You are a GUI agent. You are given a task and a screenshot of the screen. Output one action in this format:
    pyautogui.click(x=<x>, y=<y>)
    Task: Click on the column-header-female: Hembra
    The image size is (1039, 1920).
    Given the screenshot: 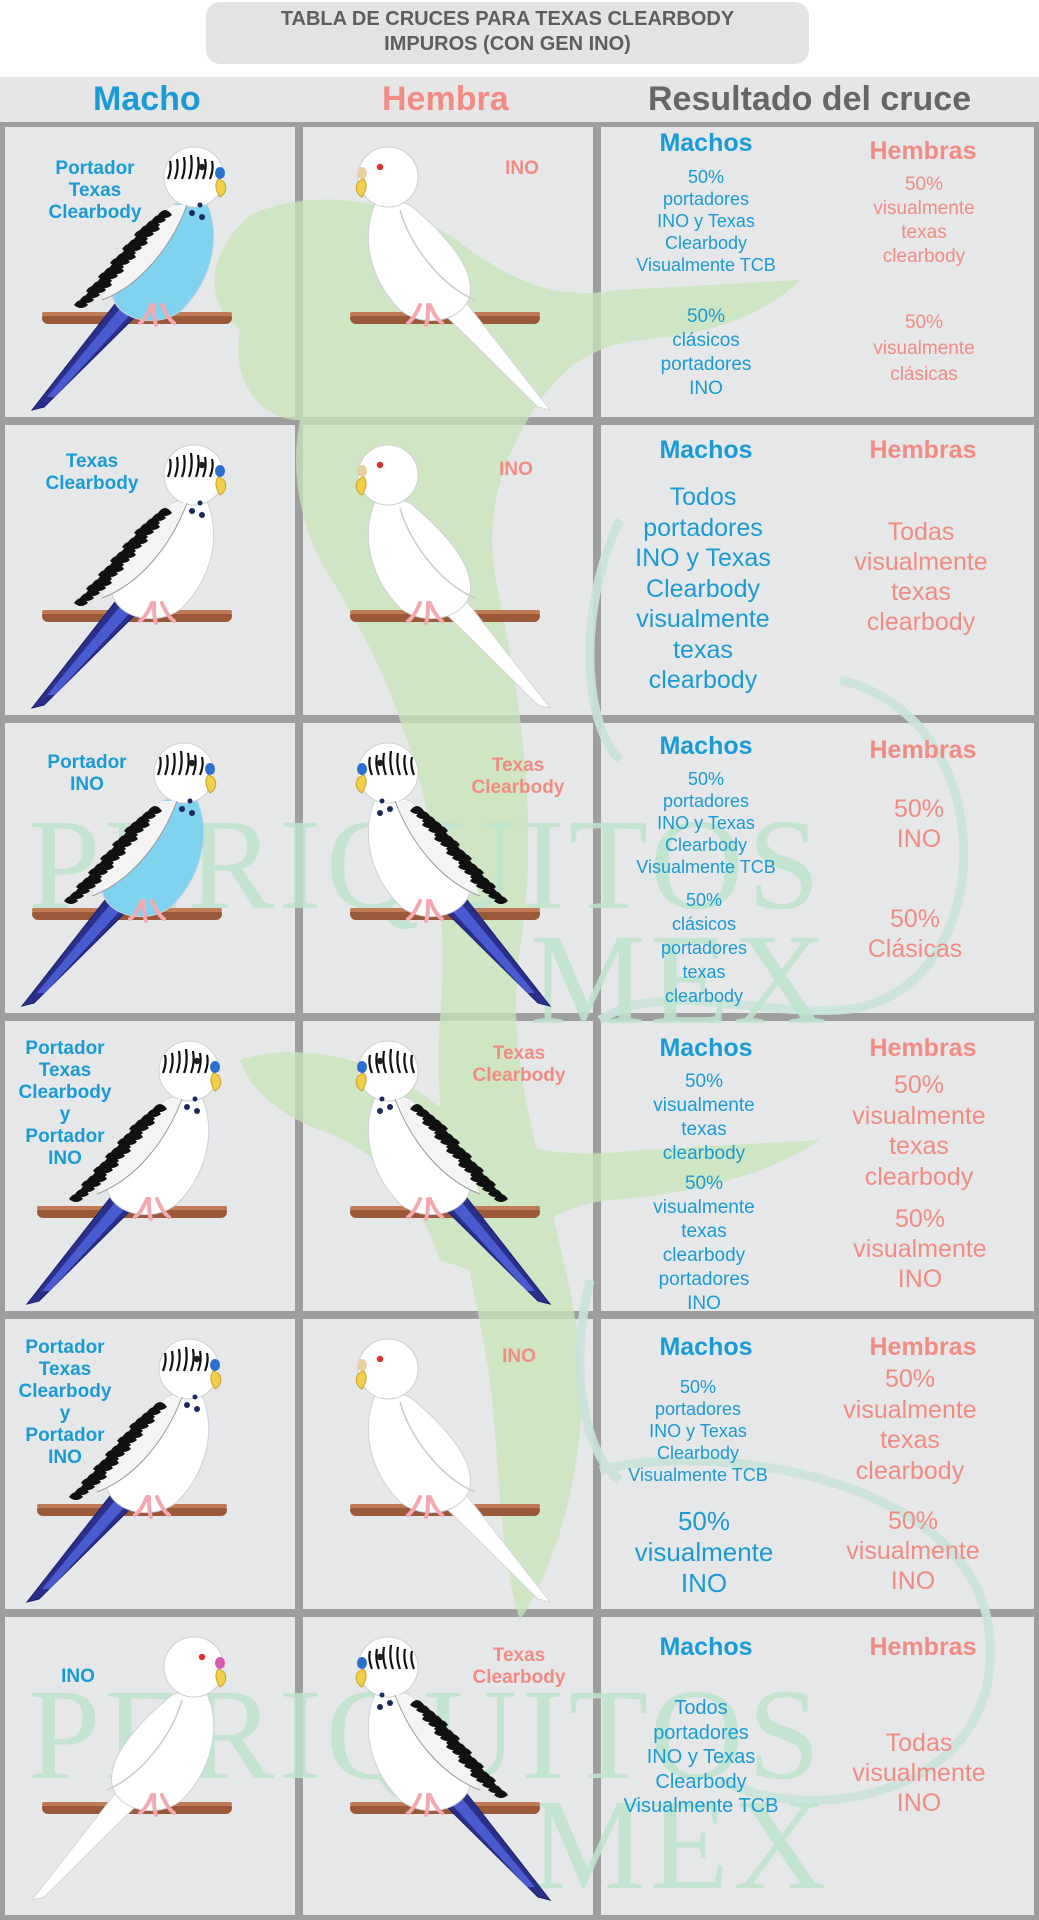 What is the action you would take?
    pyautogui.click(x=445, y=99)
    